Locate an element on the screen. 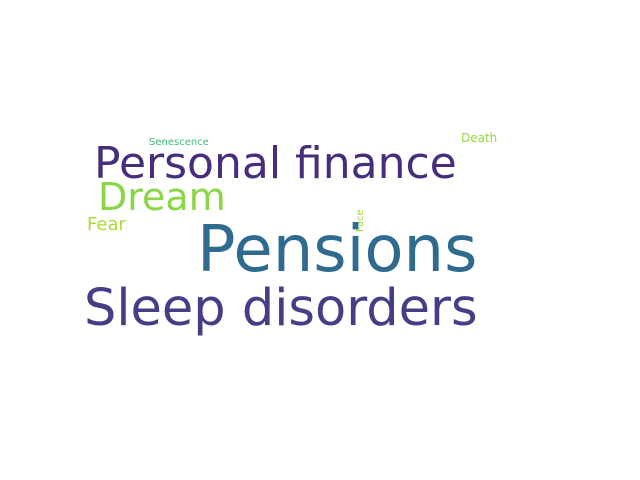 The height and width of the screenshot is (480, 640). word-pensions: Pensions is located at coordinates (337, 250).